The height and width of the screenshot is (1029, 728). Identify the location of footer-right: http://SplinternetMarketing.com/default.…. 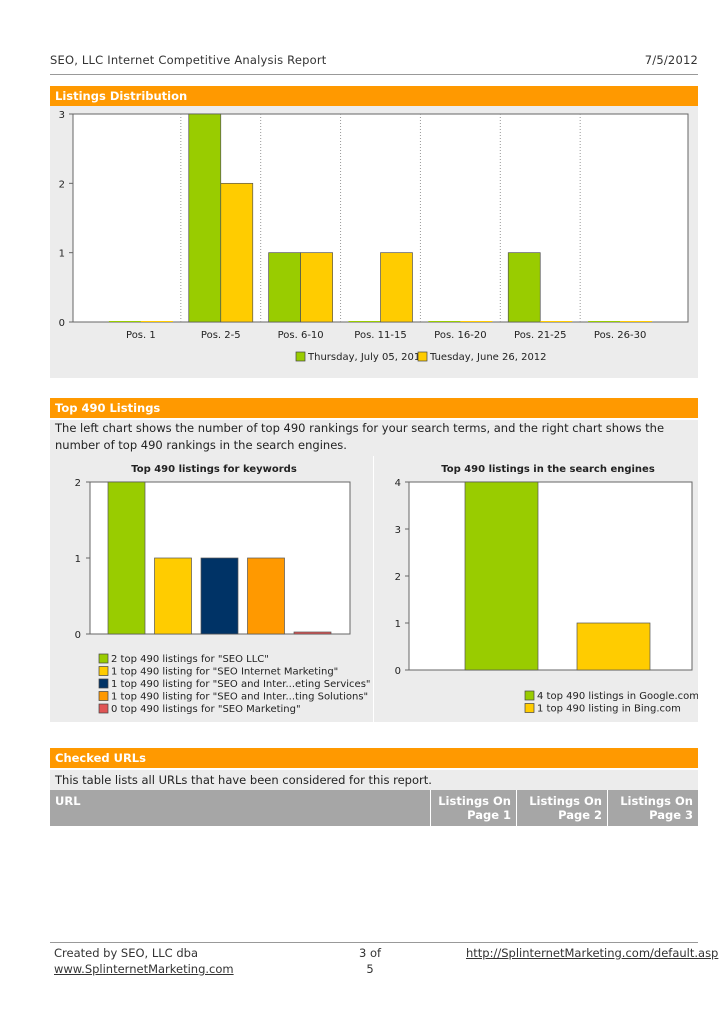
(592, 953).